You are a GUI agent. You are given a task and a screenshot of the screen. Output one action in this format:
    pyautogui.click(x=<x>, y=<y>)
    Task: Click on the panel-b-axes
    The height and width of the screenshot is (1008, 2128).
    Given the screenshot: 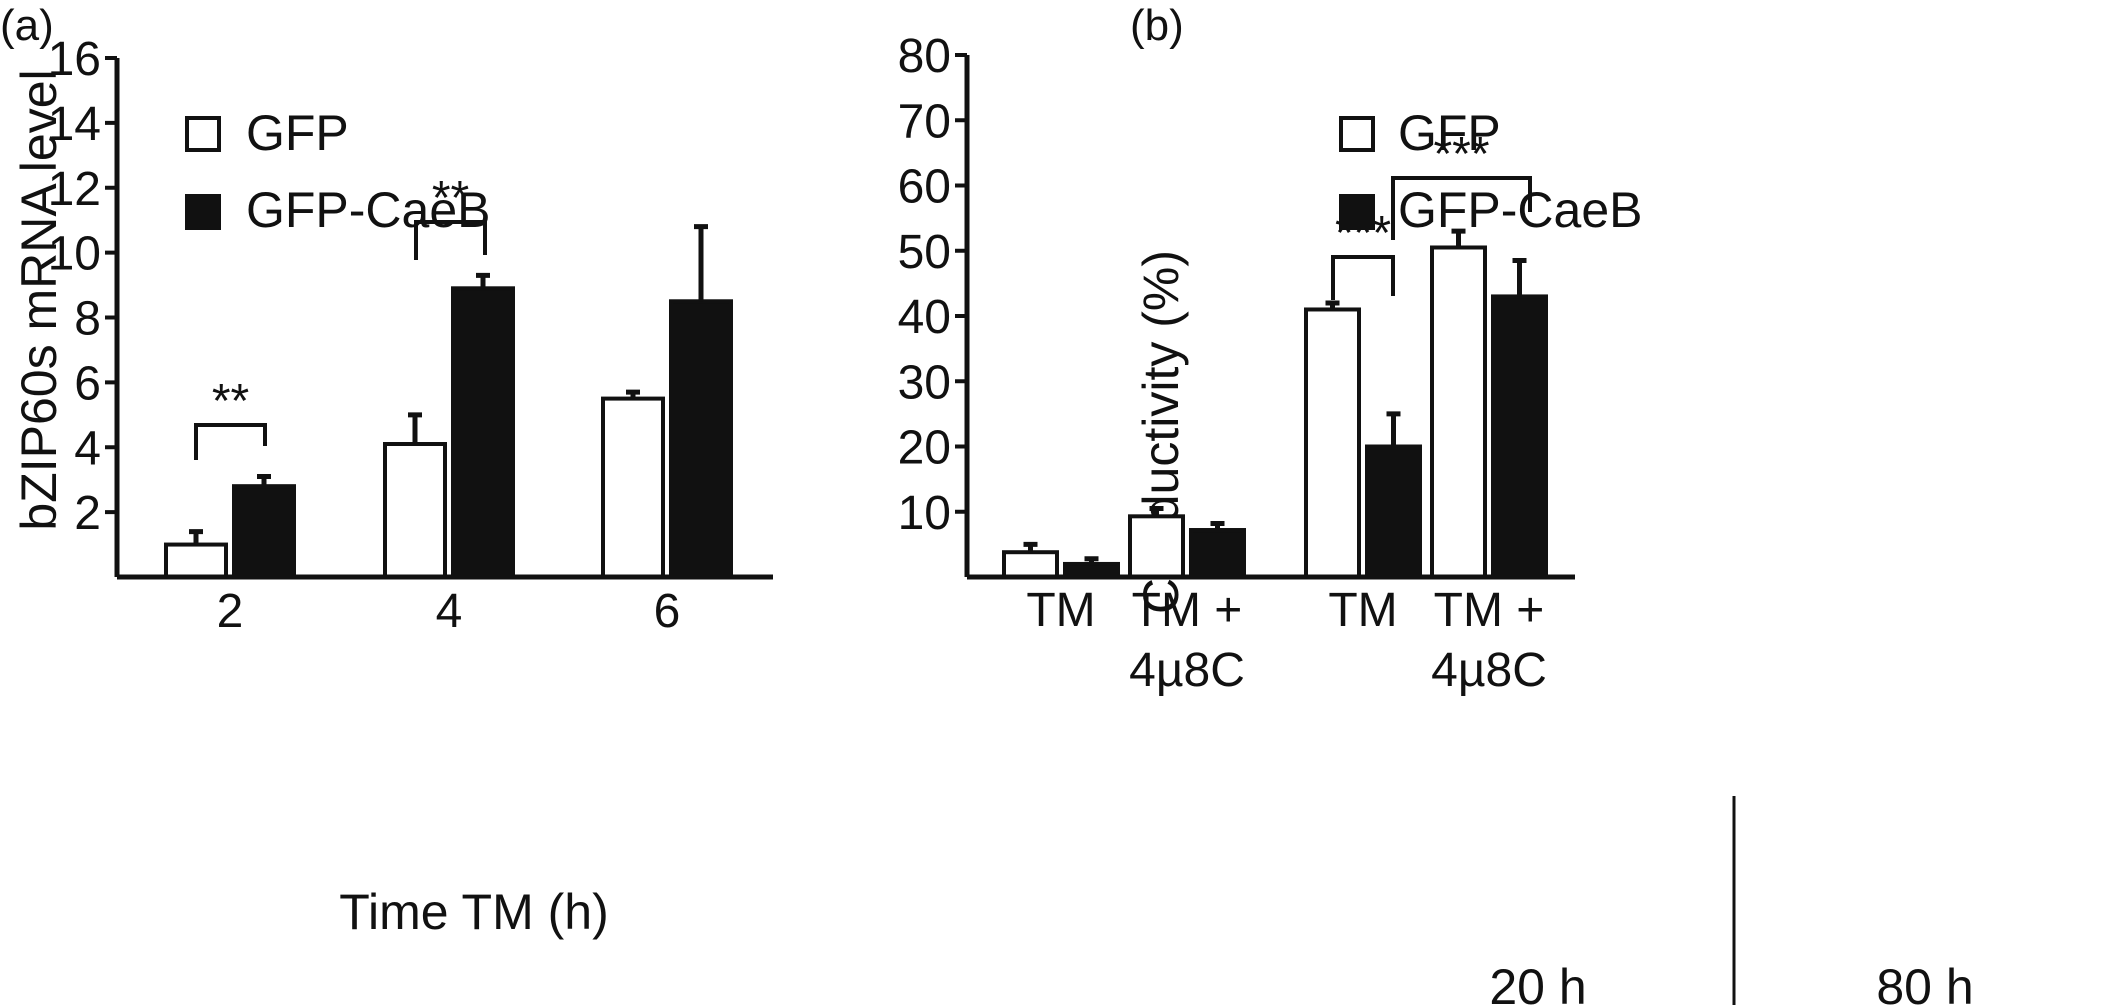 What is the action you would take?
    pyautogui.click(x=1269, y=317)
    